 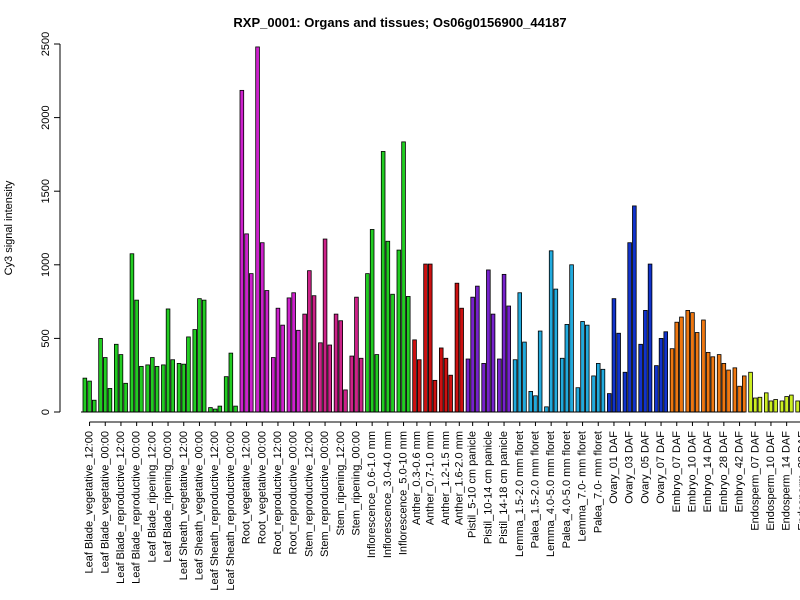 What do you see at coordinates (677, 472) in the screenshot?
I see `x-tick-label: Embryo_07 DAF` at bounding box center [677, 472].